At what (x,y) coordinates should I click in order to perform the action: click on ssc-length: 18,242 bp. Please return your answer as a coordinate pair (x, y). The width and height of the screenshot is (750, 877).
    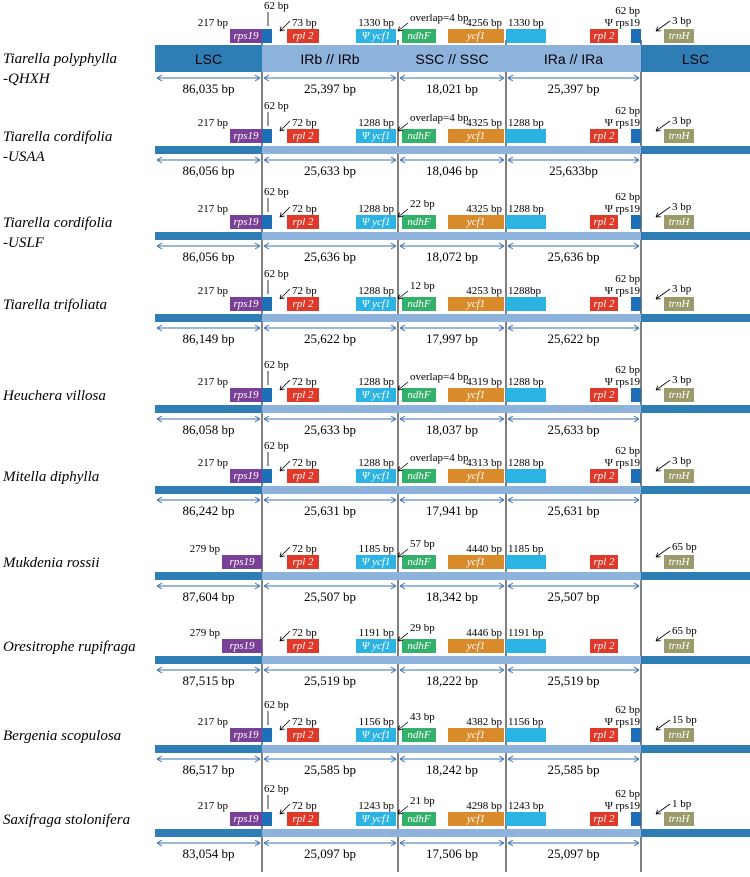
    Looking at the image, I should click on (452, 769).